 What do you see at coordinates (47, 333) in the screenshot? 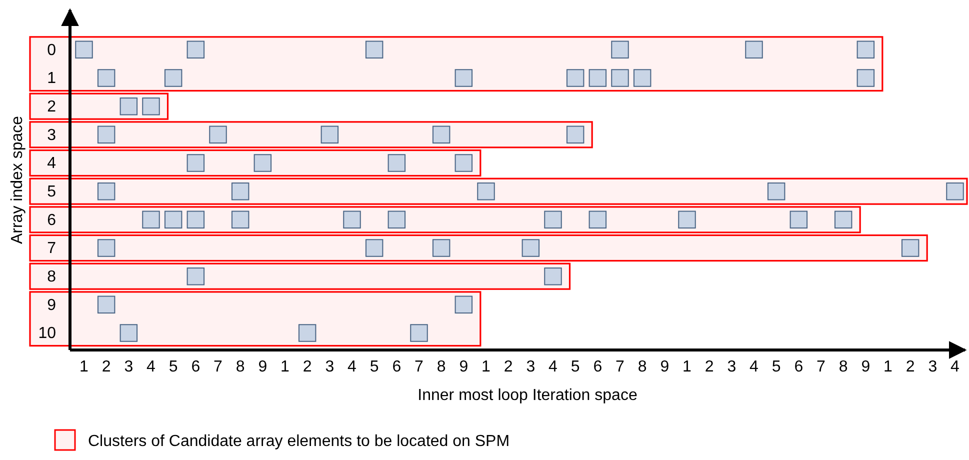
I see `y-tick-label: 10` at bounding box center [47, 333].